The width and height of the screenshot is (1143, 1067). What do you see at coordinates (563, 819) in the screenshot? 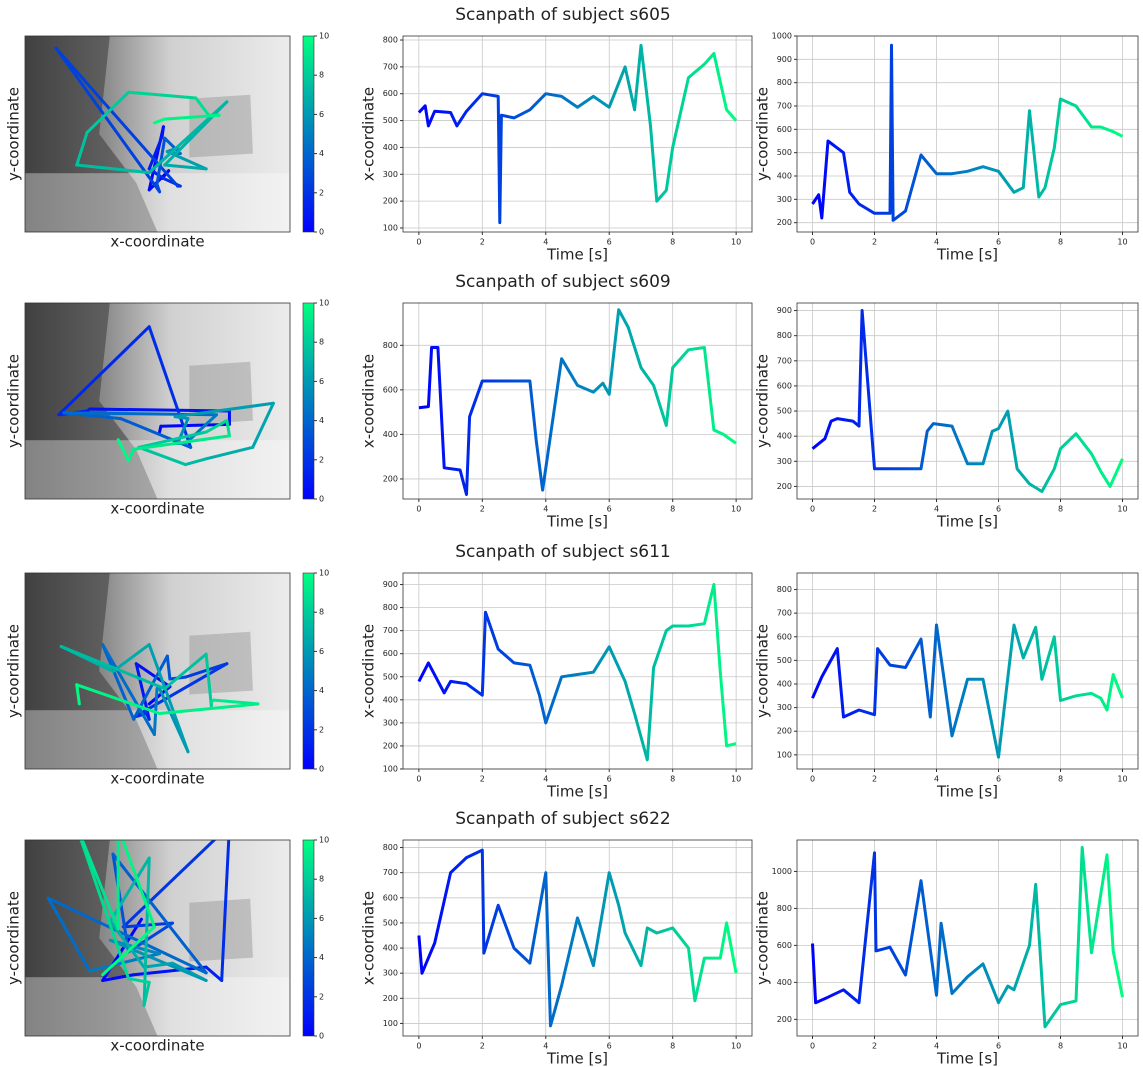
I see `chart-title: Scanpath of subject s622` at bounding box center [563, 819].